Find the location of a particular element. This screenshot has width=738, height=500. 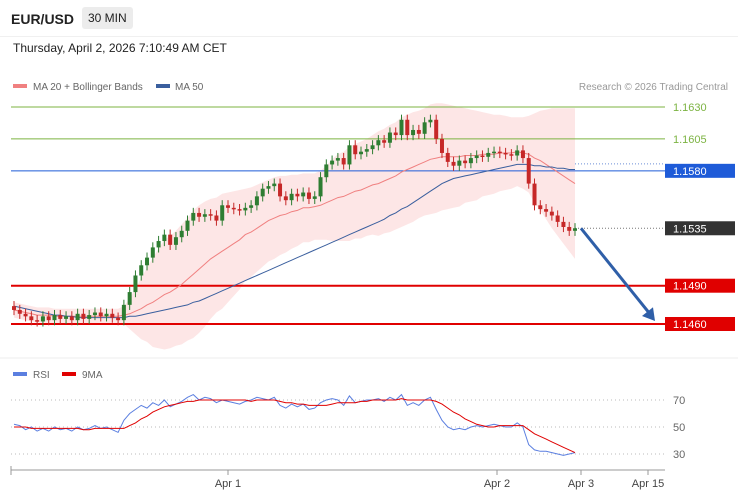

rsi-line is located at coordinates (294, 424).